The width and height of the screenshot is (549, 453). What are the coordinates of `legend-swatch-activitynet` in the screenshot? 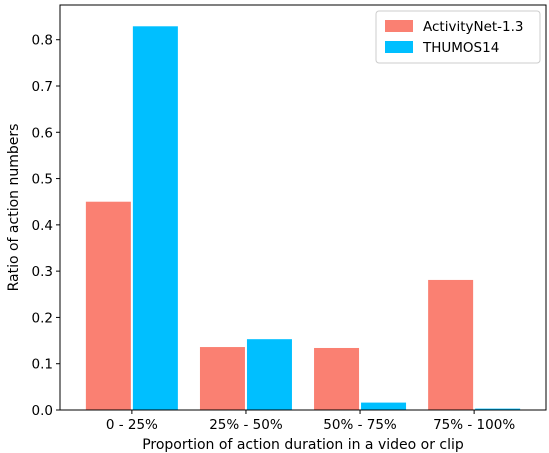 It's located at (399, 26).